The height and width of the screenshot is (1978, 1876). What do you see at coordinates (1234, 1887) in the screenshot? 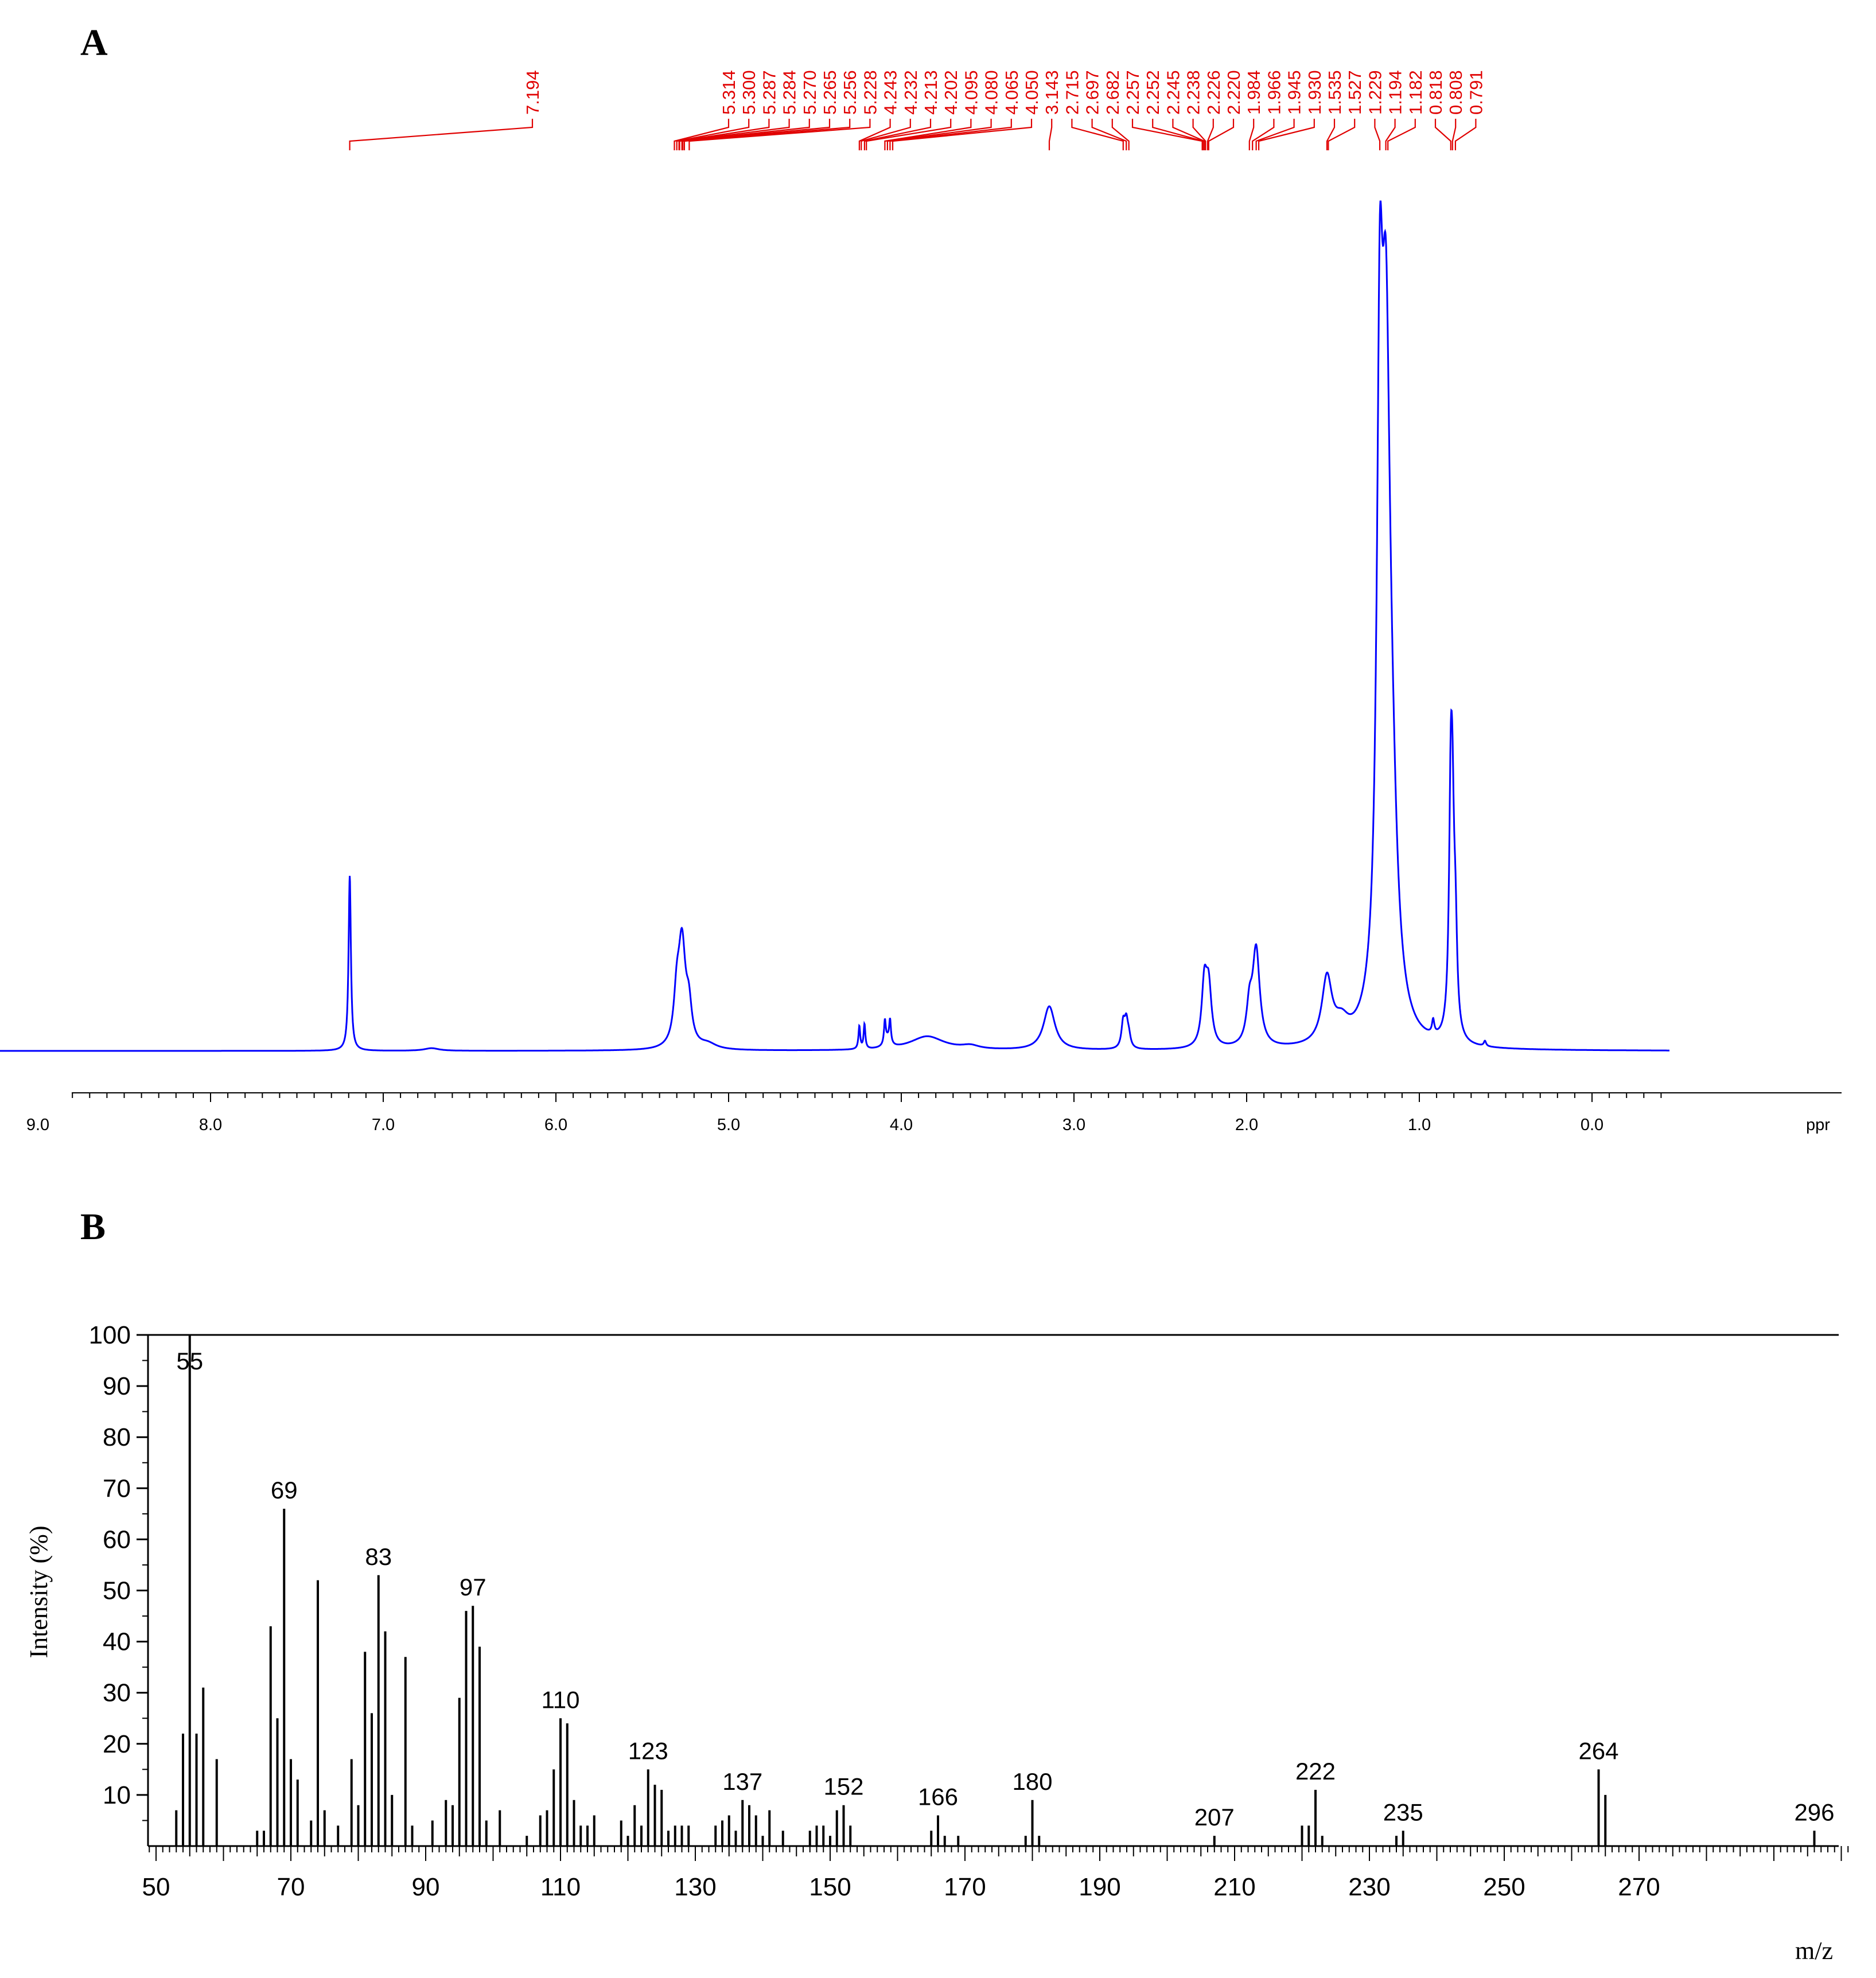
I see `ms-x-tick-label: 210` at bounding box center [1234, 1887].